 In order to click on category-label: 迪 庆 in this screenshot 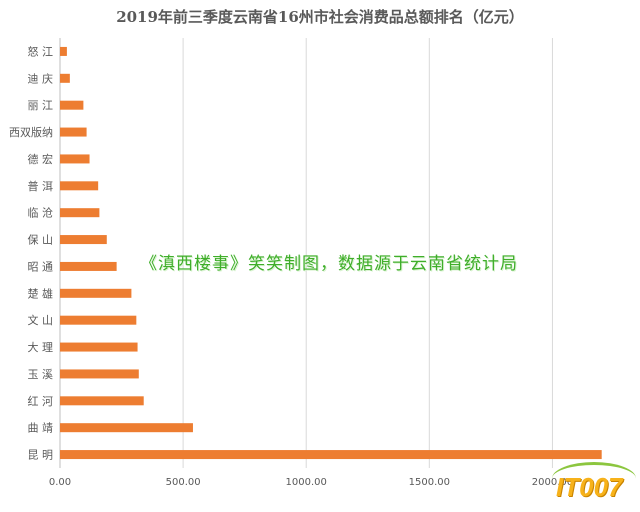, I will do `click(41, 78)`.